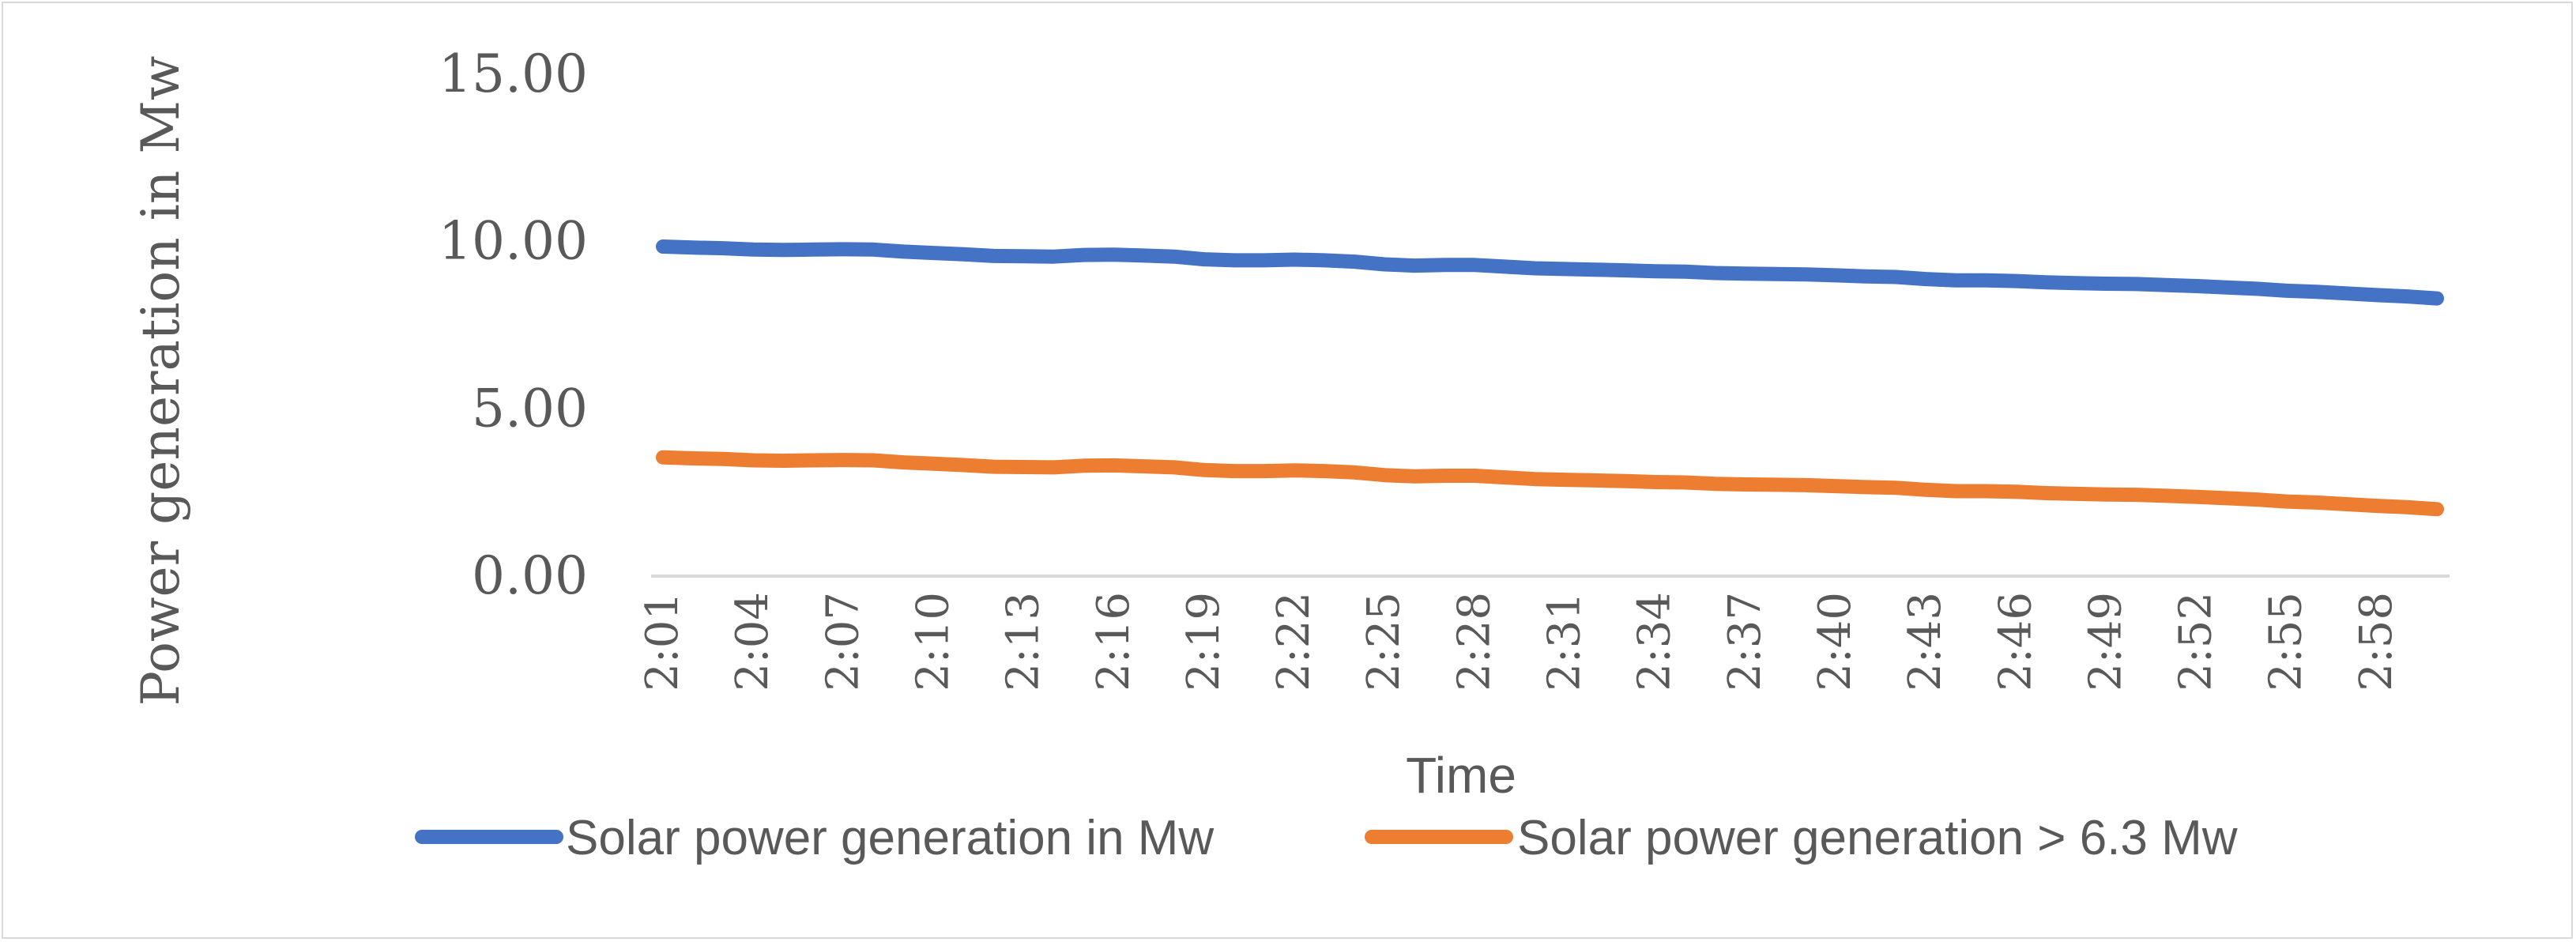 The image size is (2576, 942). Describe the element at coordinates (2376, 641) in the screenshot. I see `x-tick-label: 2:58` at that location.